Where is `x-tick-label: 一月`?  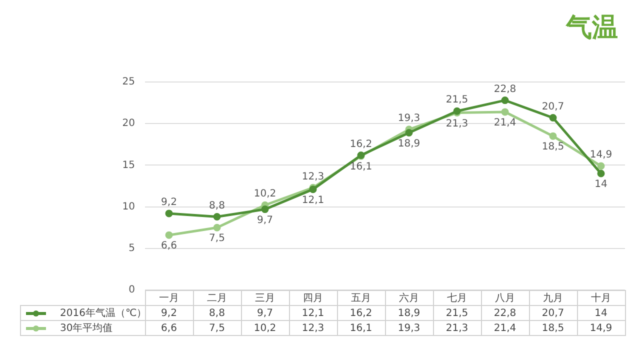 x-tick-label: 一月 is located at coordinates (169, 298).